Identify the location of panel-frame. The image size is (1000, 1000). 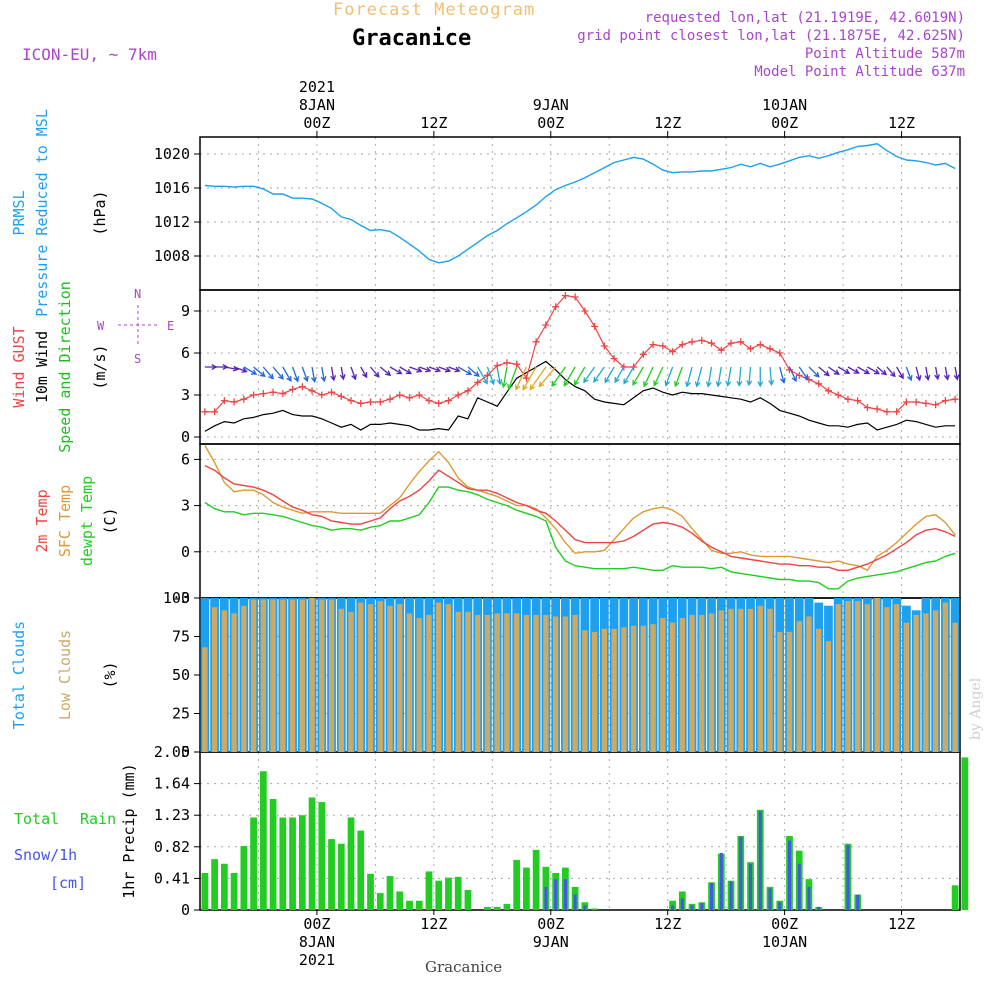
(580, 367).